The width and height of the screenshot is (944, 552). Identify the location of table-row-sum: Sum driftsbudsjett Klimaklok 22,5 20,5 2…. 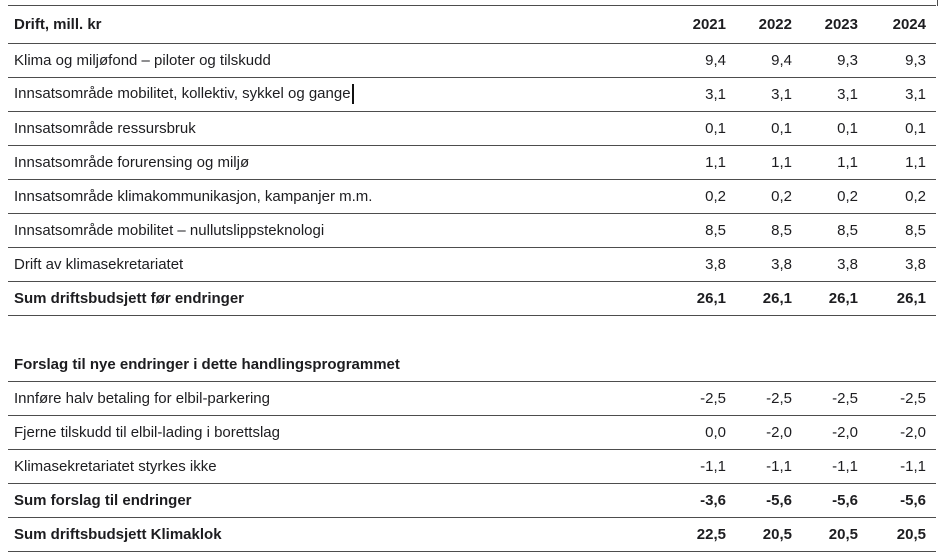
(472, 534).